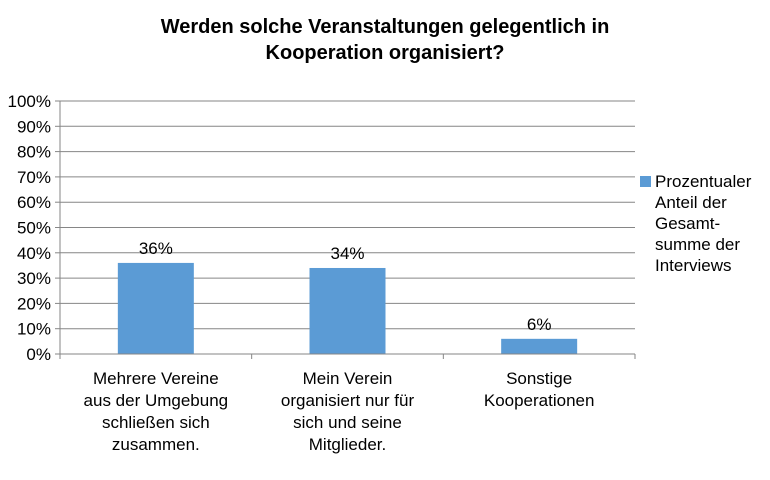 The image size is (770, 480). Describe the element at coordinates (156, 400) in the screenshot. I see `x-category-label-line: aus der Umgebung` at that location.